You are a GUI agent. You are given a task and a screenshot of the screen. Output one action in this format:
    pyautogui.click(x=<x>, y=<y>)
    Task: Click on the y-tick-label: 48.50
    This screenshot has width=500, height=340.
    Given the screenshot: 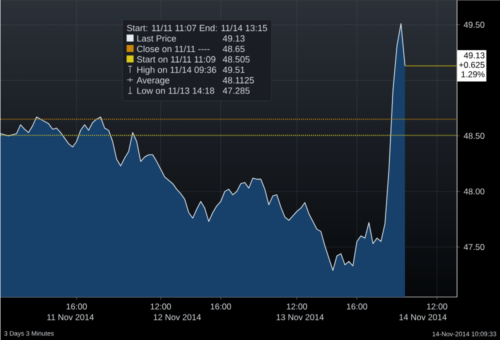 What is the action you would take?
    pyautogui.click(x=474, y=135)
    